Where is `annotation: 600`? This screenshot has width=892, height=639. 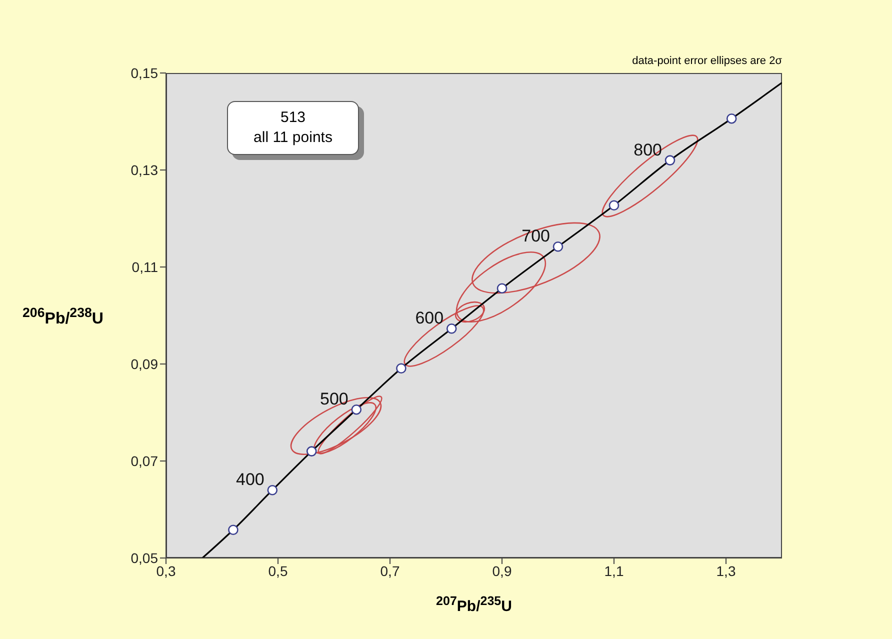 annotation: 600 is located at coordinates (429, 318).